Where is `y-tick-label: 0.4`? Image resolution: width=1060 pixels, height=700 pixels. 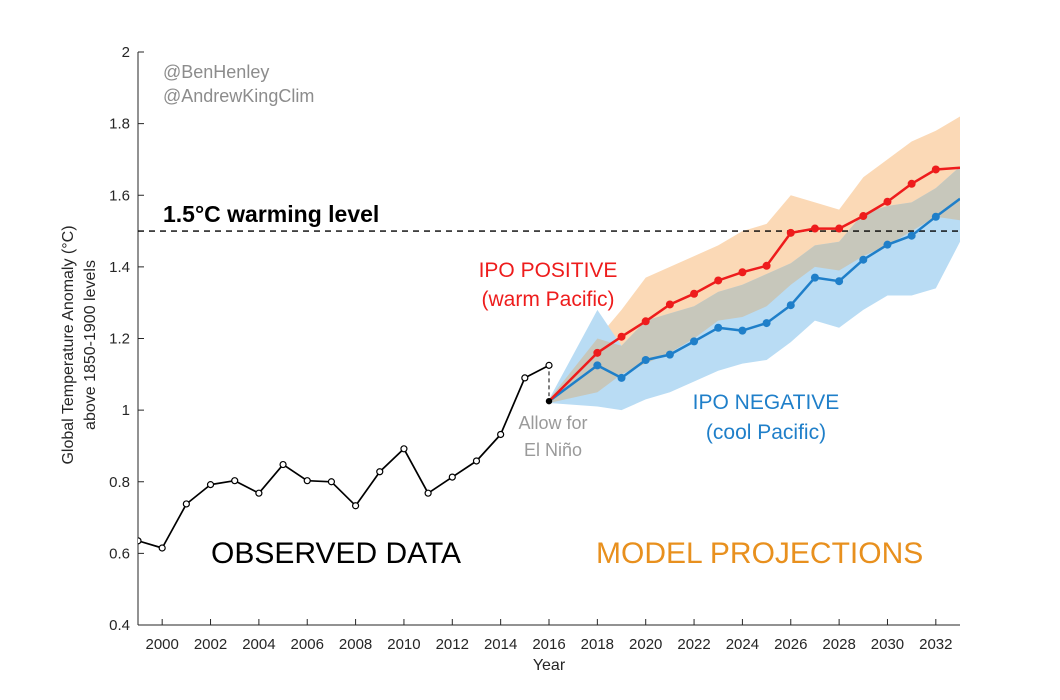
y-tick-label: 0.4 is located at coordinates (119, 625).